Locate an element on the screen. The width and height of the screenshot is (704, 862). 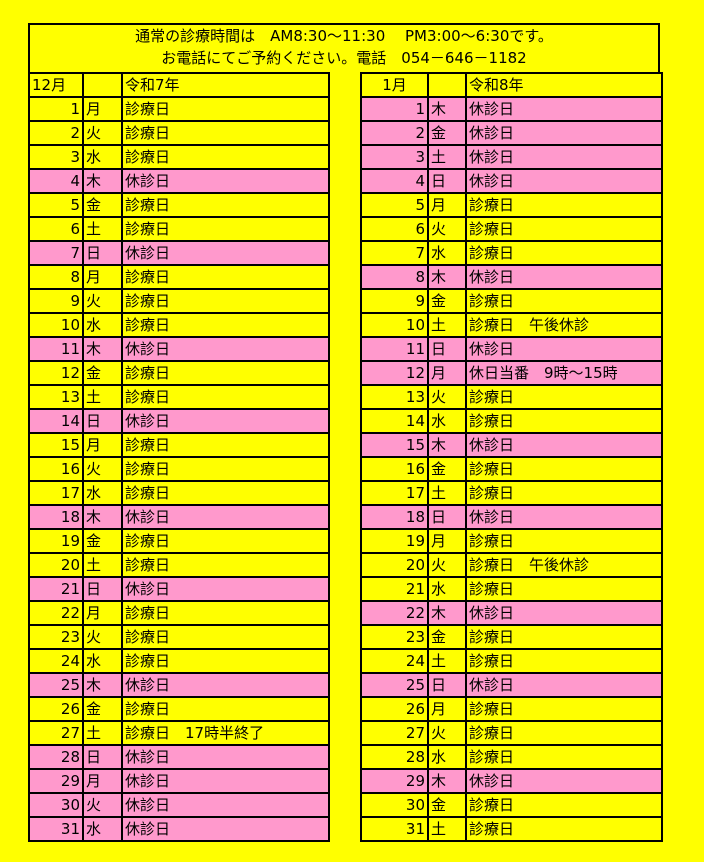
day-number: 26 is located at coordinates (394, 709).